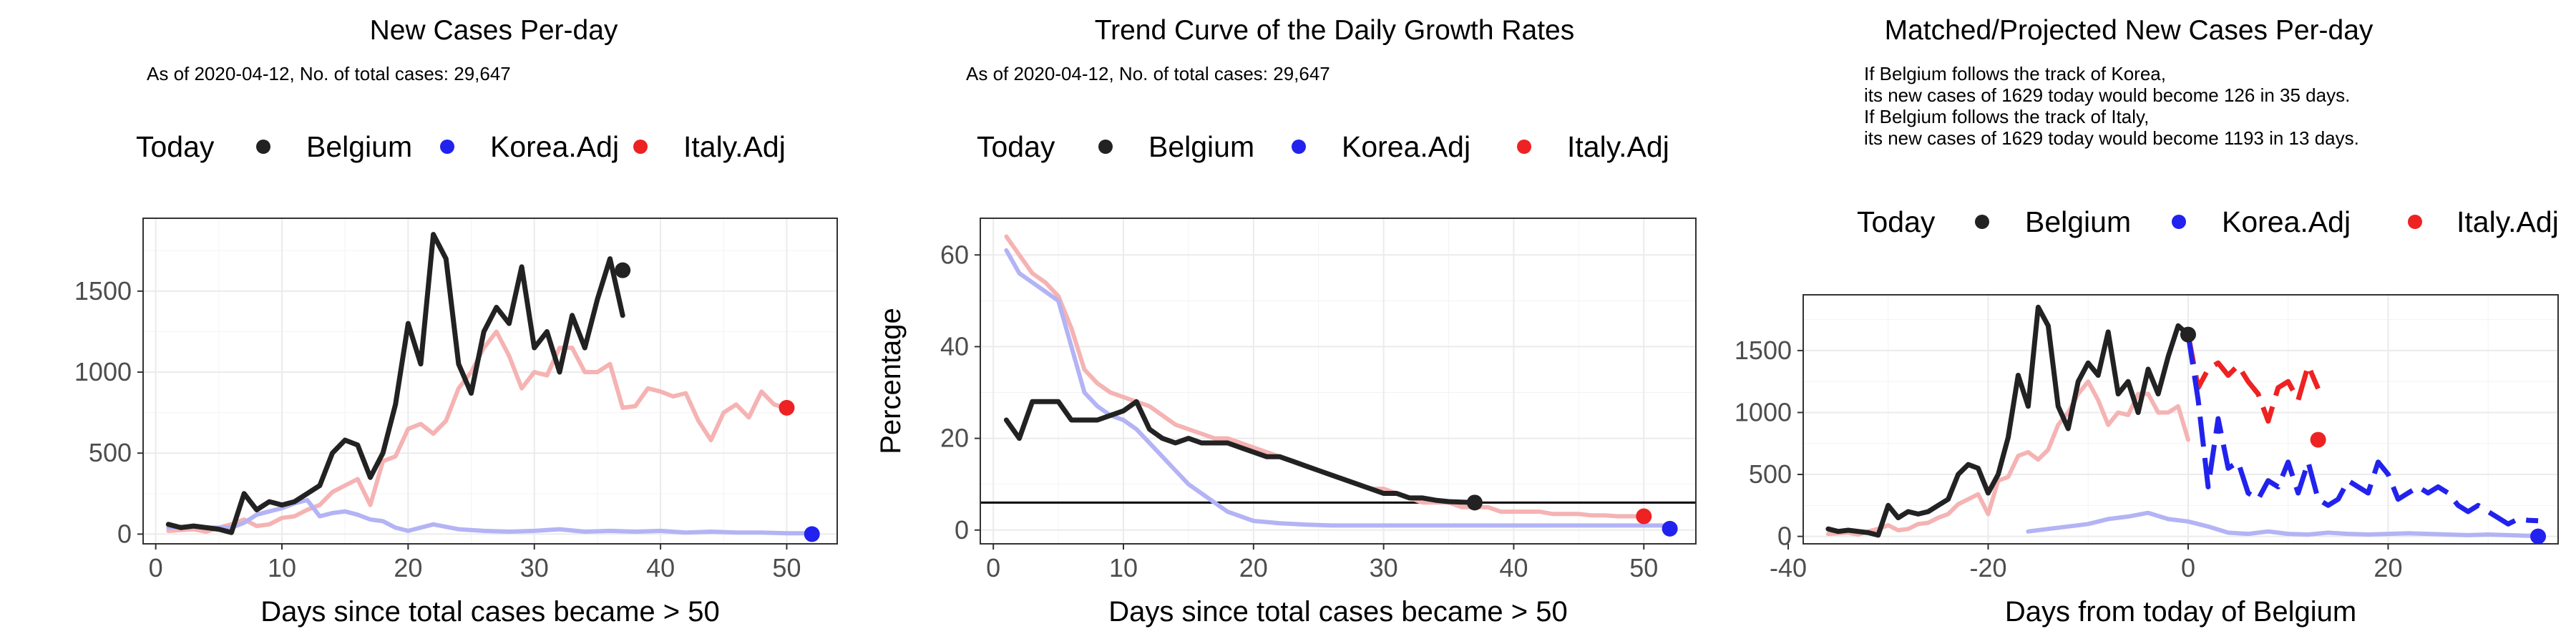 The image size is (2576, 644). I want to click on y-tick-label: 60, so click(954, 254).